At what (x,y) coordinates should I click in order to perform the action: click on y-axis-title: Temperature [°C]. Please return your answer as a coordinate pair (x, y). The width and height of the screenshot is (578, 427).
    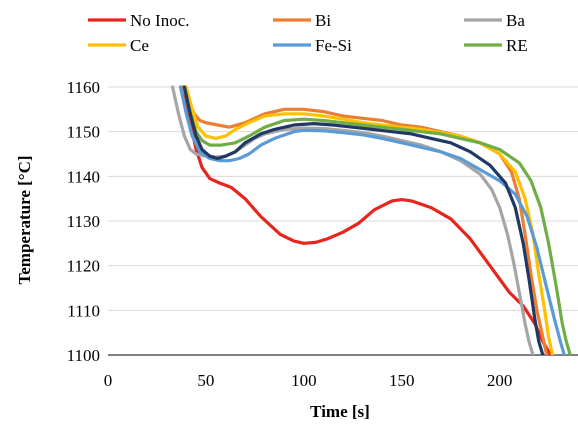
    Looking at the image, I should click on (24, 219).